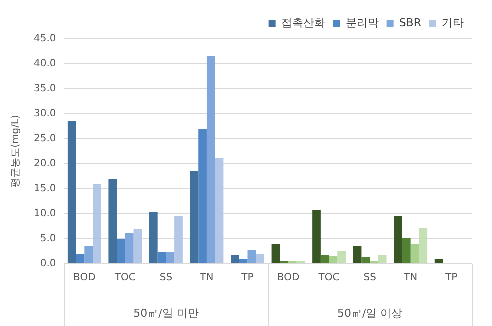  I want to click on y-tick-label: 5.0, so click(48, 239).